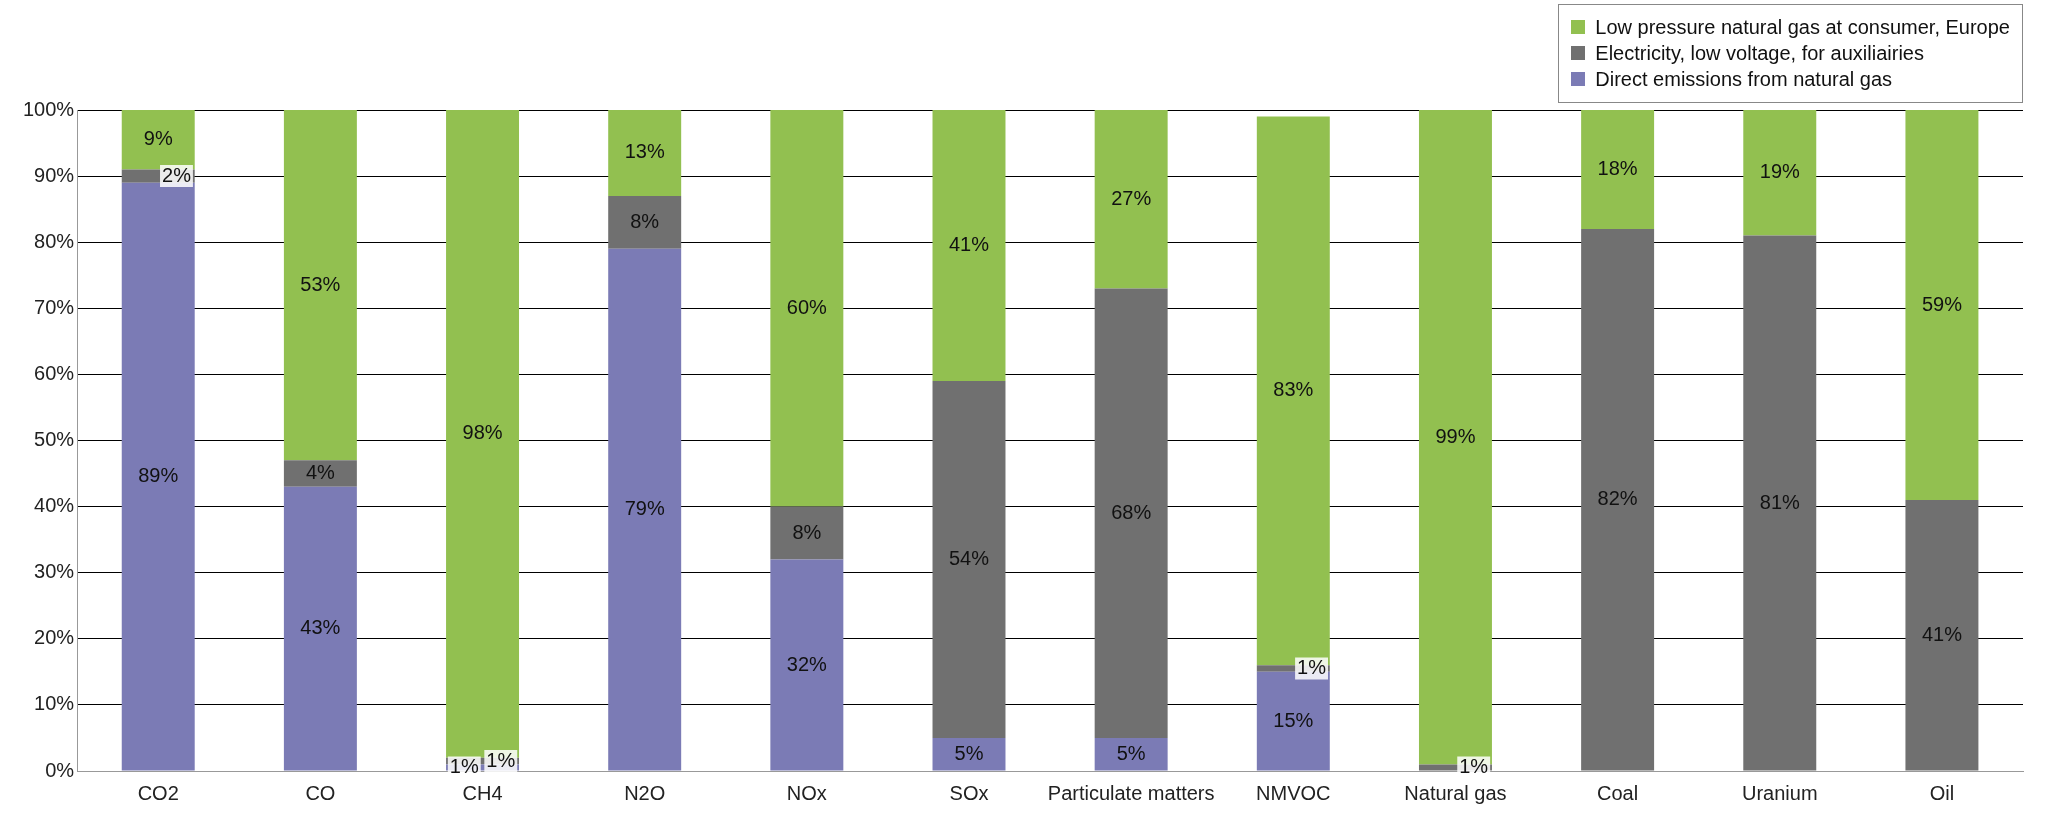  What do you see at coordinates (54, 703) in the screenshot?
I see `y-tick-label: 10%` at bounding box center [54, 703].